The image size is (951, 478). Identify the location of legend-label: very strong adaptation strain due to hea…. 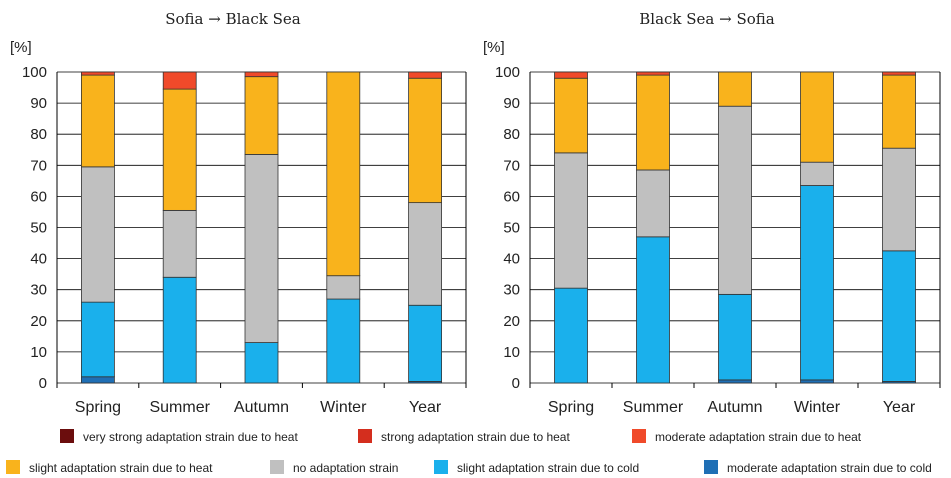
(190, 437).